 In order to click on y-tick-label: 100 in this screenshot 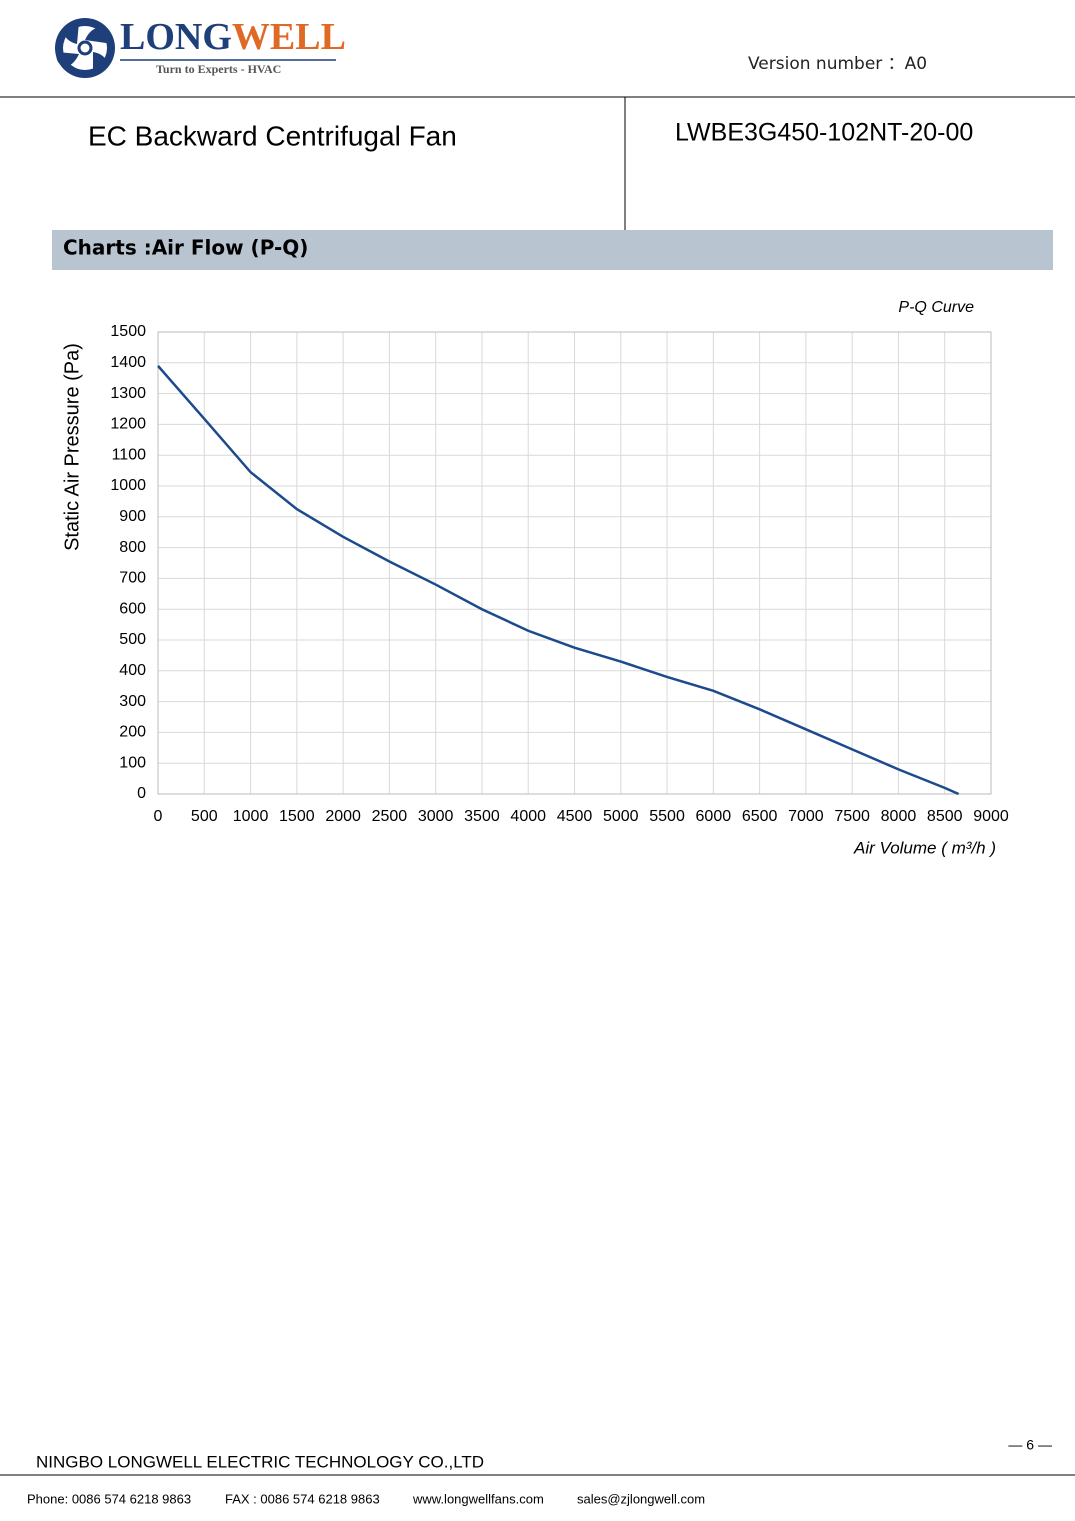, I will do `click(132, 762)`.